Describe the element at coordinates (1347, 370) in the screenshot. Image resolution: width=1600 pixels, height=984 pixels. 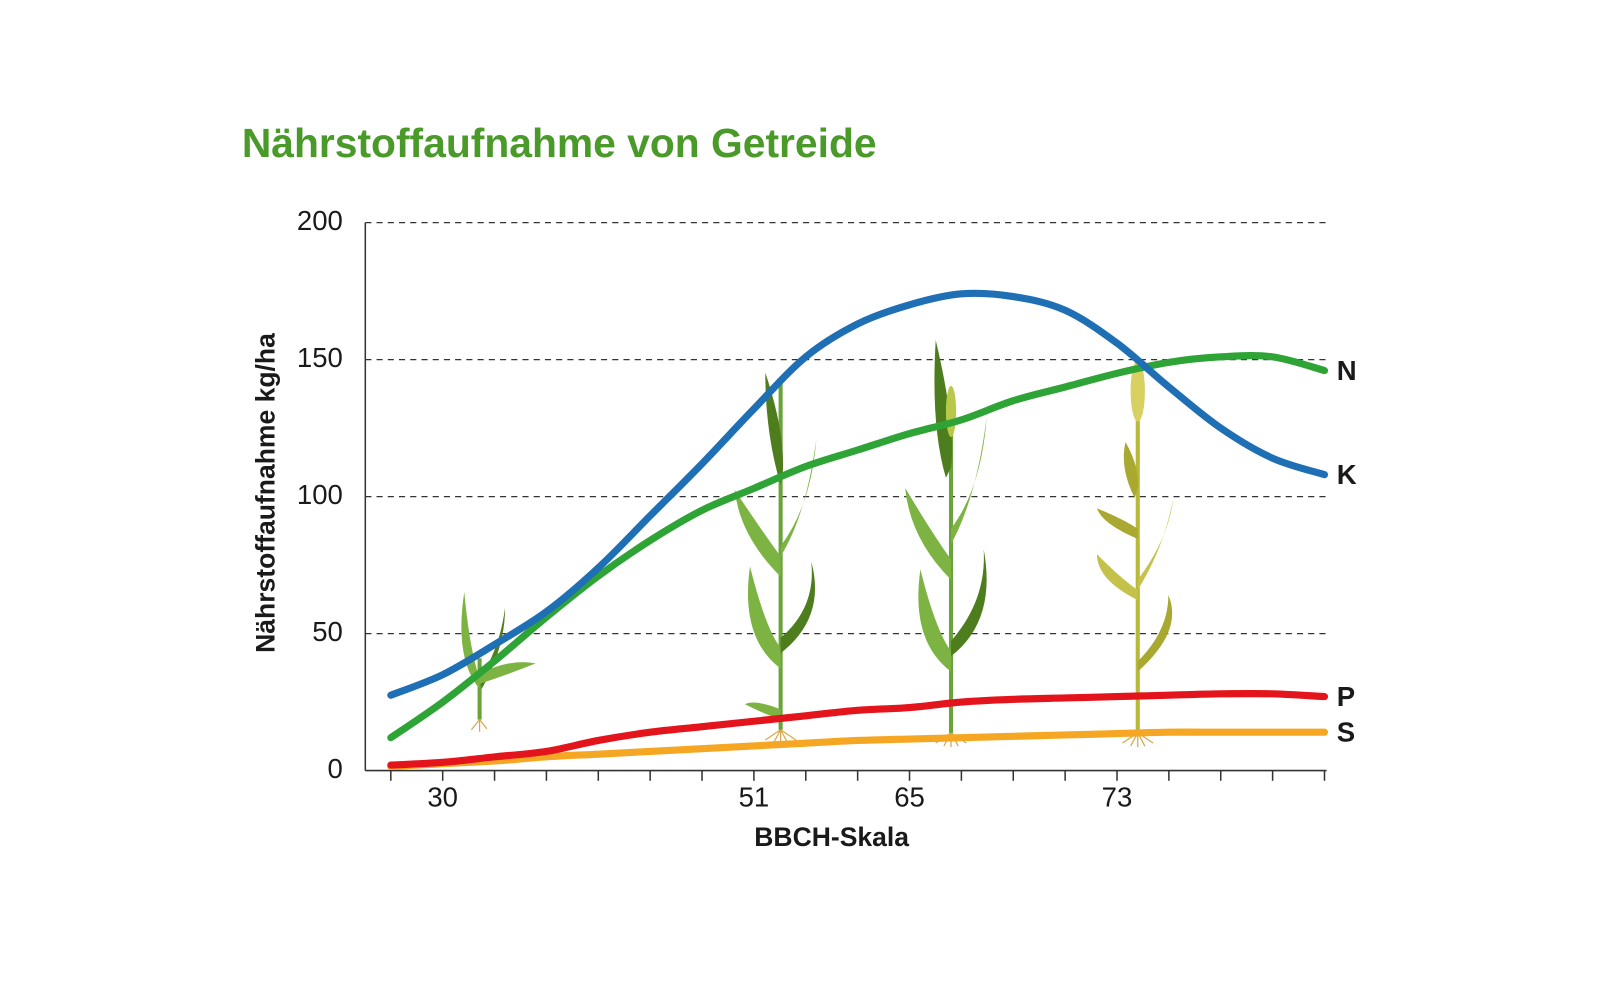
I see `legend-label: N` at that location.